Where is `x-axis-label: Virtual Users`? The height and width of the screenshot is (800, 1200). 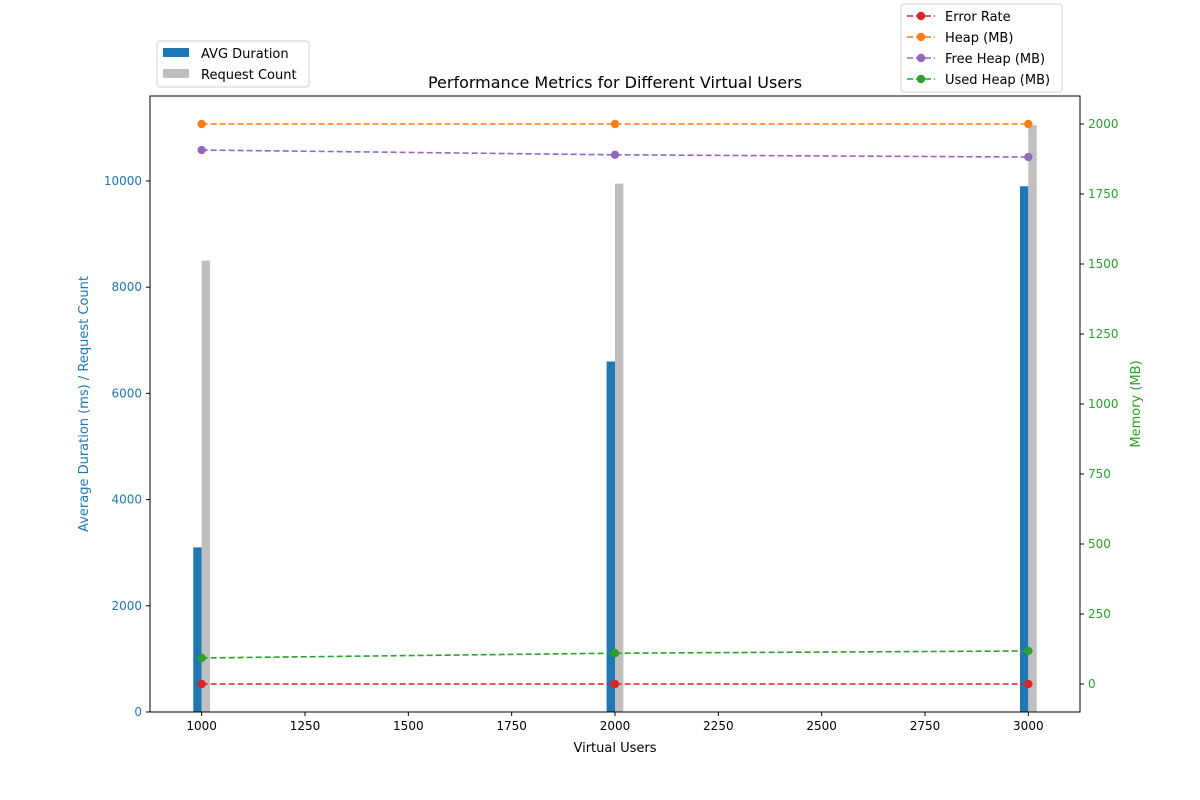
x-axis-label: Virtual Users is located at coordinates (614, 748).